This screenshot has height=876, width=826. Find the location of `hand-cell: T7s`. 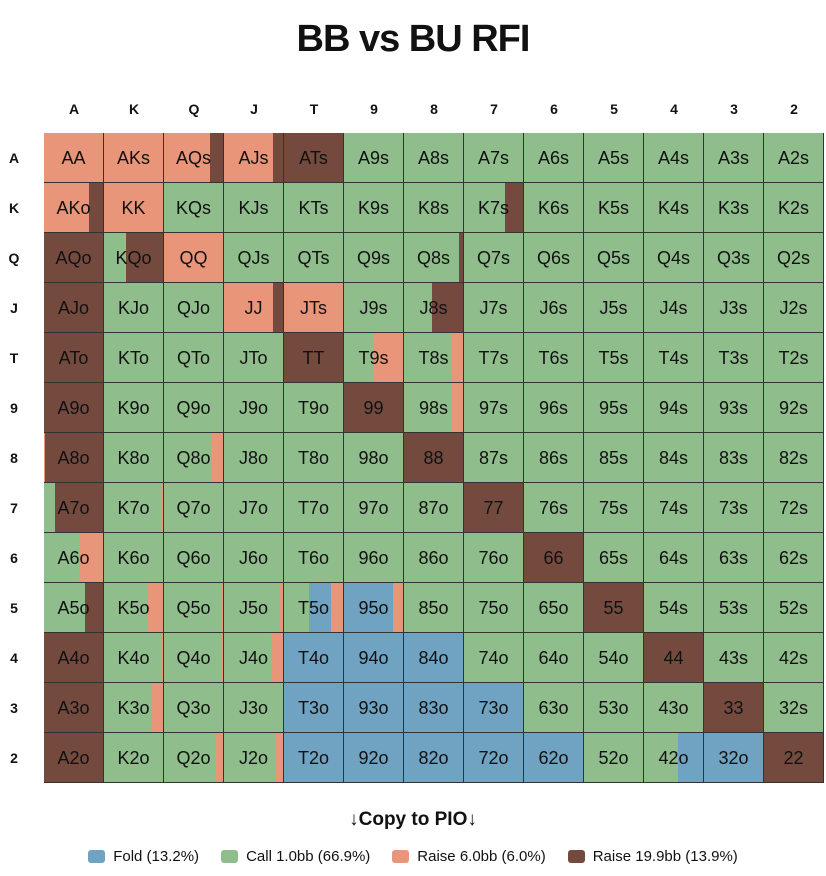

hand-cell: T7s is located at coordinates (494, 358).